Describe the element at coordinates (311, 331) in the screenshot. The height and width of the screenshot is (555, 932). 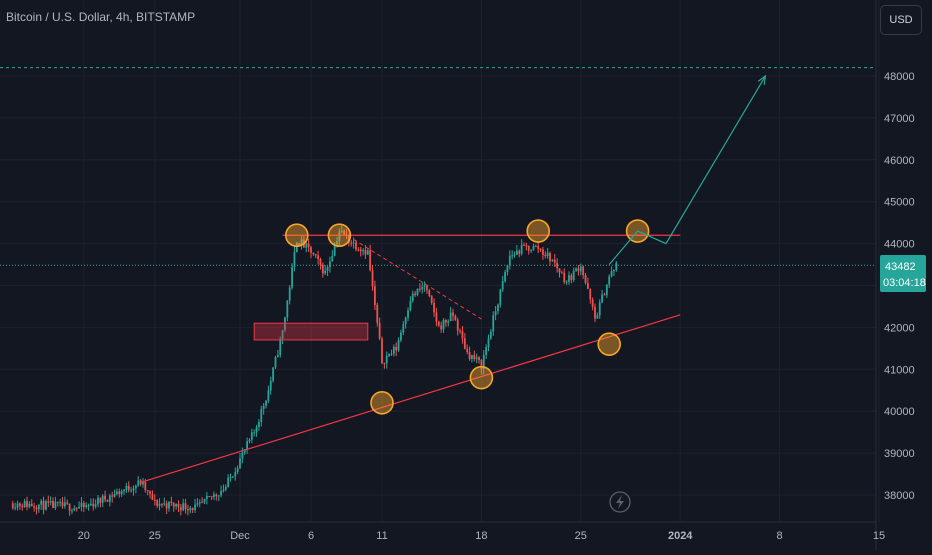
I see `supply-box` at that location.